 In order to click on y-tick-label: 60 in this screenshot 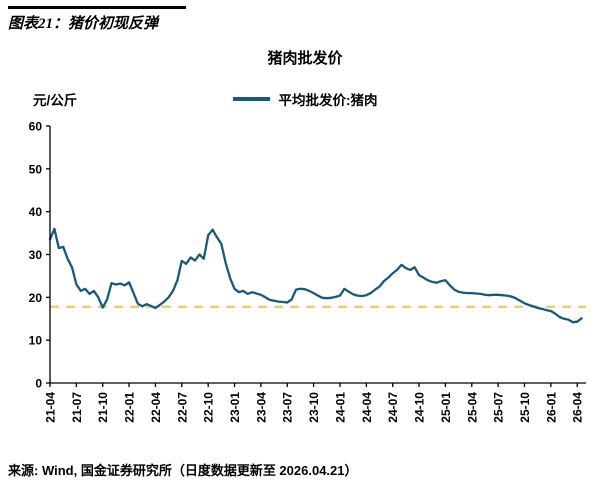, I will do `click(36, 127)`.